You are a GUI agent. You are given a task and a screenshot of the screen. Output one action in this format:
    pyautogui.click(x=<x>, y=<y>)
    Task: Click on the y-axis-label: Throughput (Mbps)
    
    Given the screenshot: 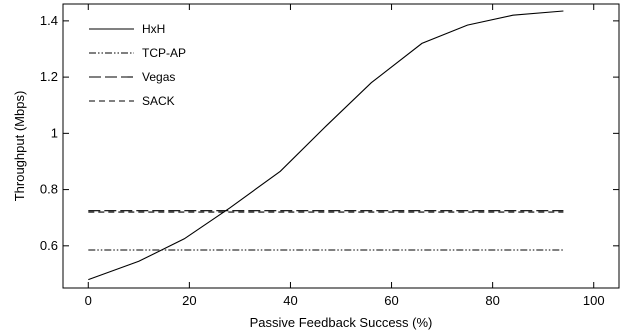 What is the action you would take?
    pyautogui.click(x=19, y=146)
    